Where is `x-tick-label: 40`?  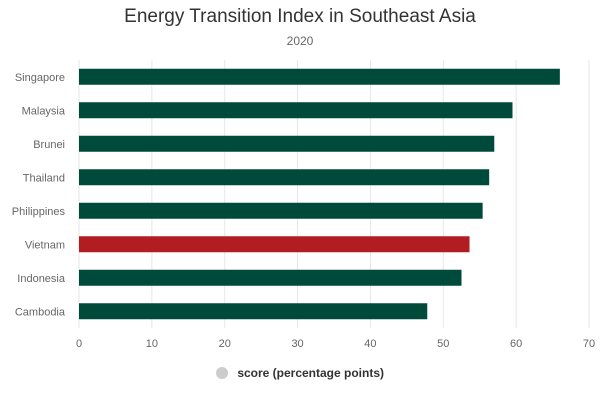 x-tick-label: 40 is located at coordinates (370, 344).